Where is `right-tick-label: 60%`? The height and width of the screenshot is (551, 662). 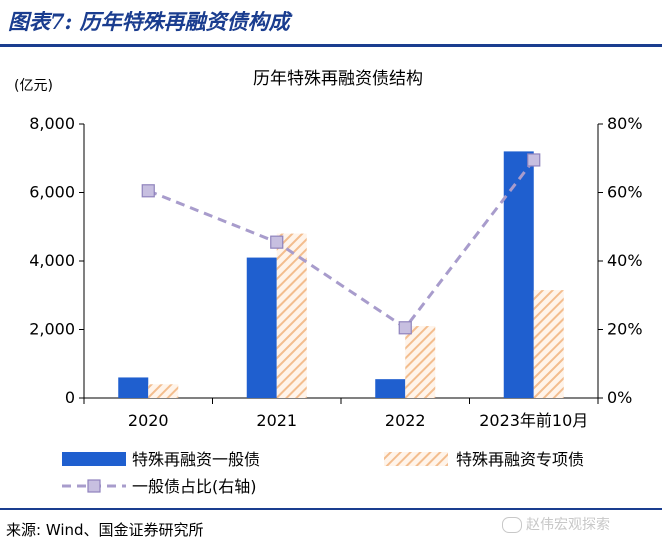 right-tick-label: 60% is located at coordinates (625, 192).